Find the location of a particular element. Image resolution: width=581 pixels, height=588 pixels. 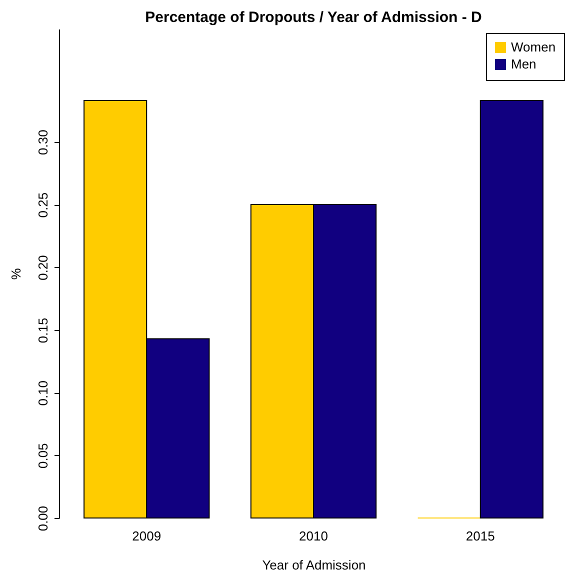

y-tick-label: 0.25 is located at coordinates (43, 205).